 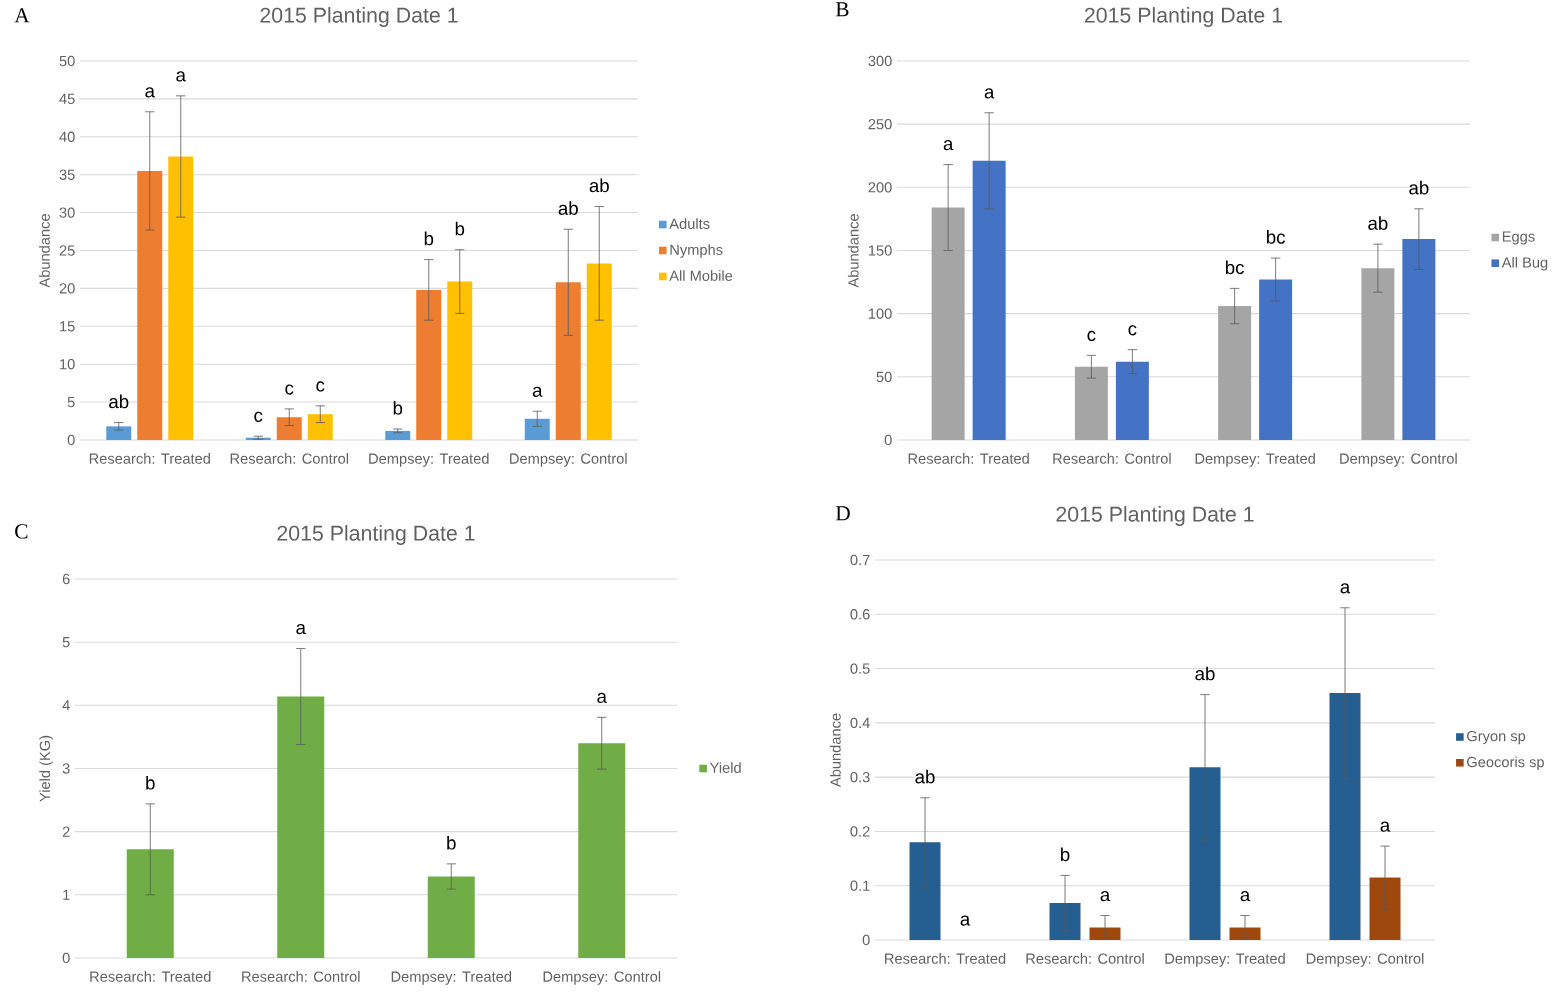 What do you see at coordinates (880, 250) in the screenshot?
I see `y-tick-label: 150` at bounding box center [880, 250].